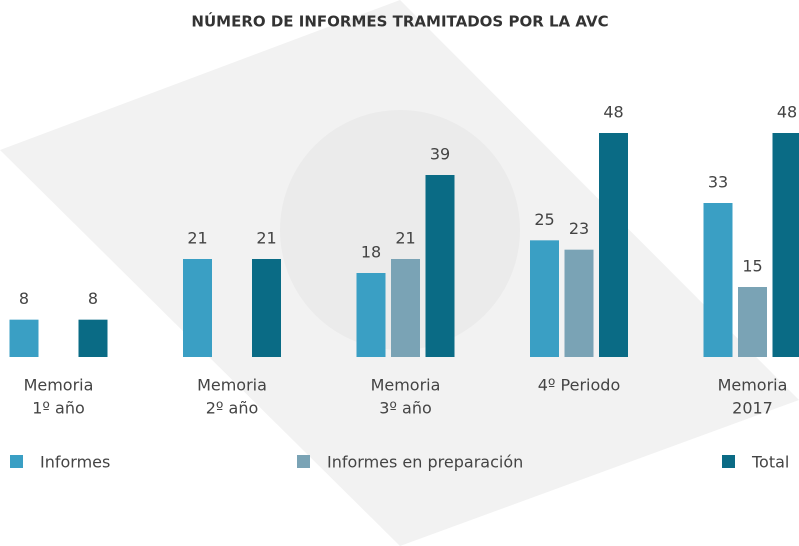 This screenshot has height=546, width=799. What do you see at coordinates (752, 408) in the screenshot?
I see `x-tick-label: 2017` at bounding box center [752, 408].